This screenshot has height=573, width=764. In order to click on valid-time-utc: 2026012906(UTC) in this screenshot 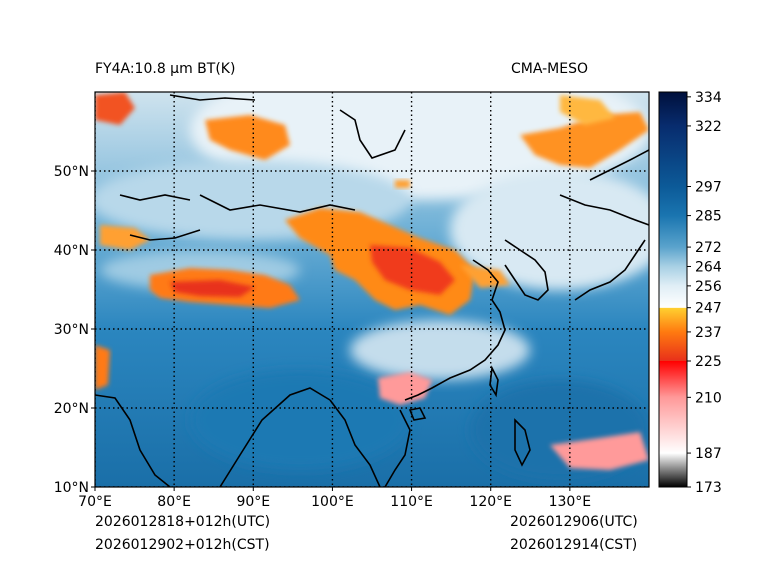, I will do `click(574, 522)`.